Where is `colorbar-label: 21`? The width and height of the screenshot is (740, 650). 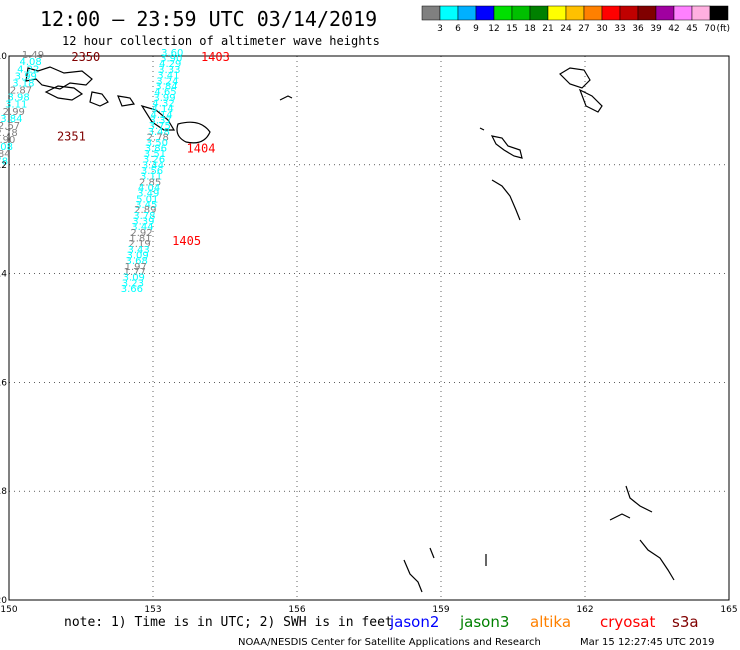
colorbar-label: 21 is located at coordinates (547, 29).